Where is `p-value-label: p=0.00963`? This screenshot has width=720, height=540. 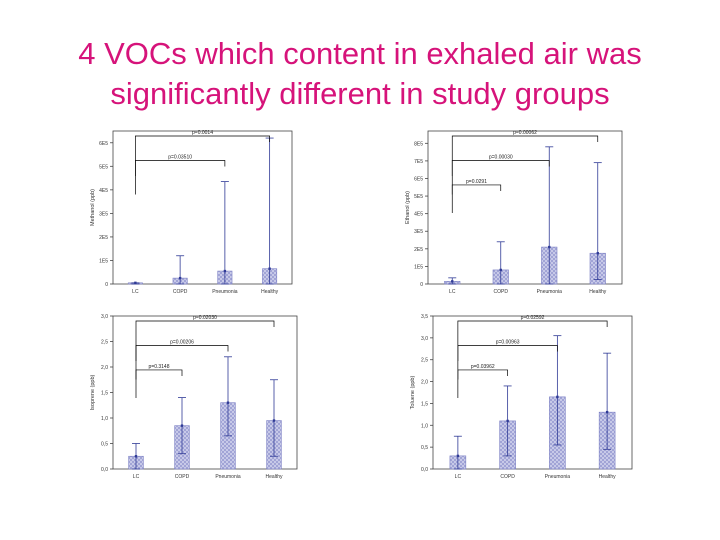
p-value-label: p=0.00963 is located at coordinates (508, 342).